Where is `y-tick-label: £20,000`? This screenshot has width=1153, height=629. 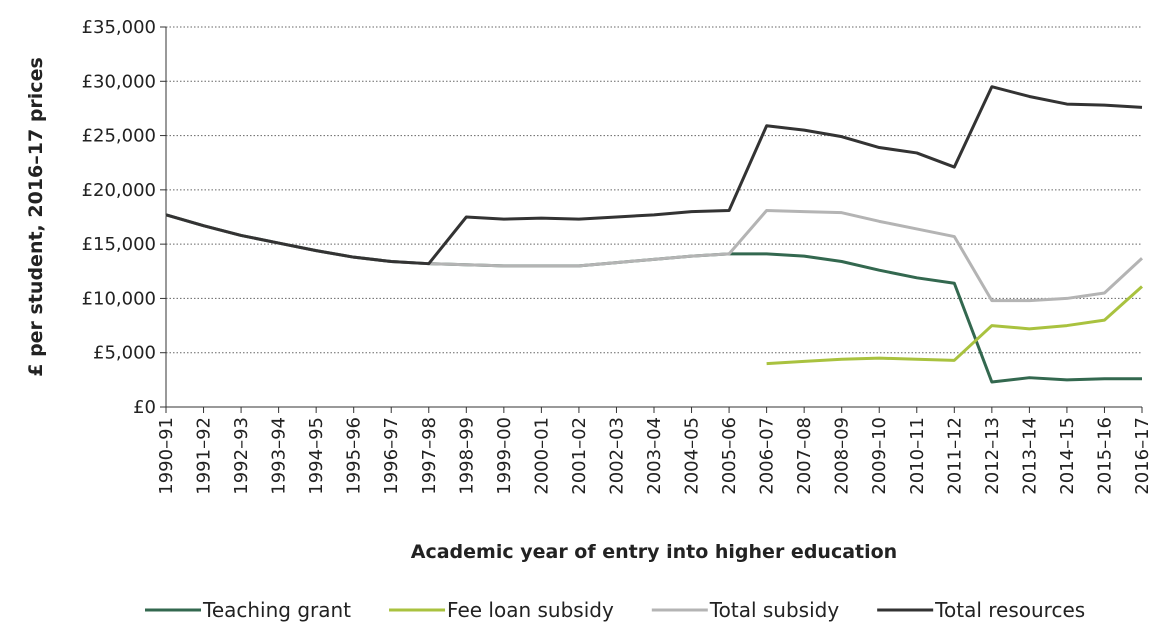 y-tick-label: £20,000 is located at coordinates (119, 190).